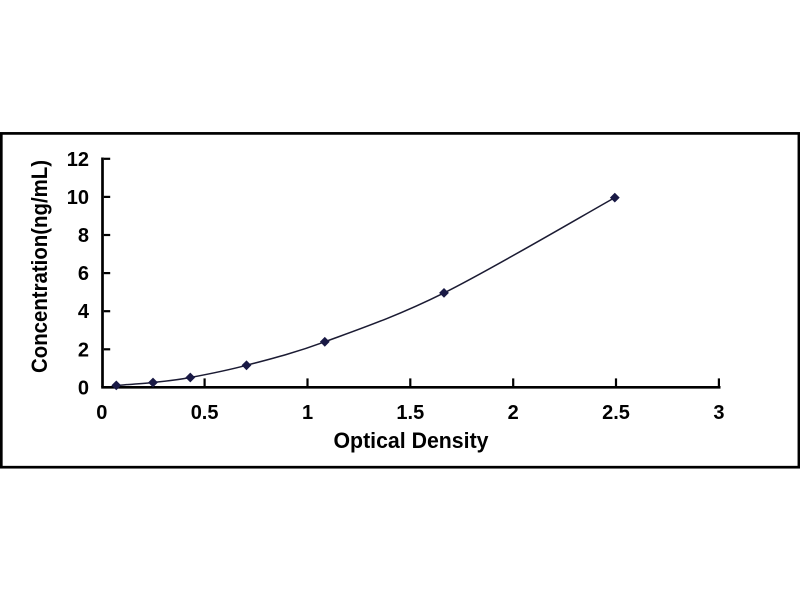 This screenshot has height=600, width=800. I want to click on svg-text: 12, so click(78, 160).